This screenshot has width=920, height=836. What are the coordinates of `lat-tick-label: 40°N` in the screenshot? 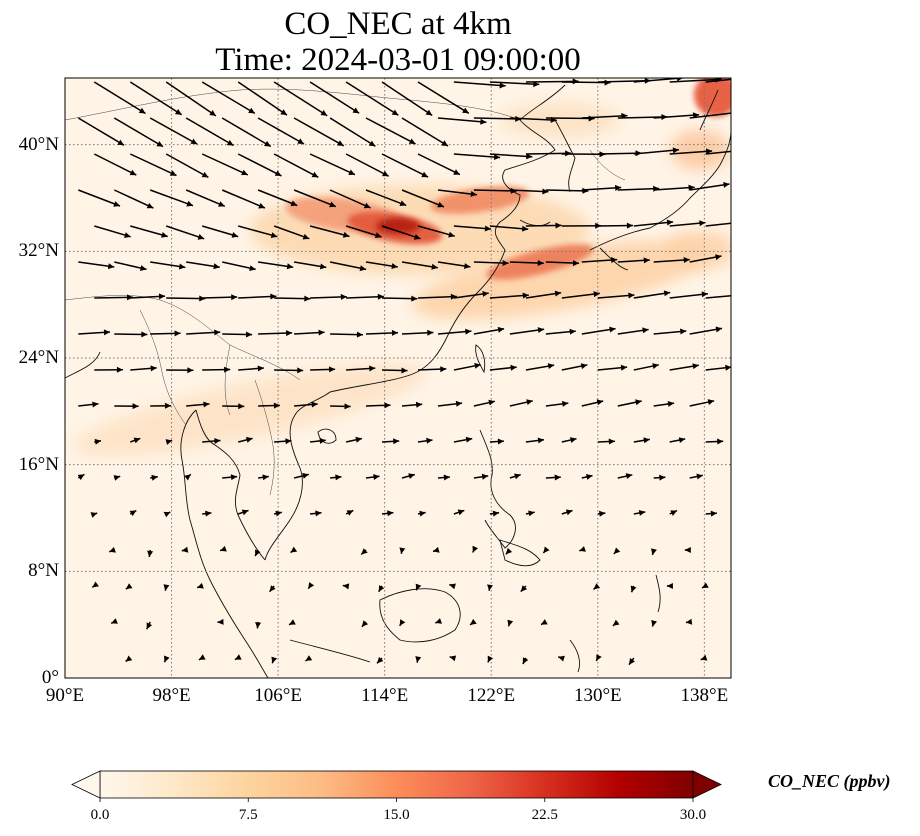 It's located at (38, 144).